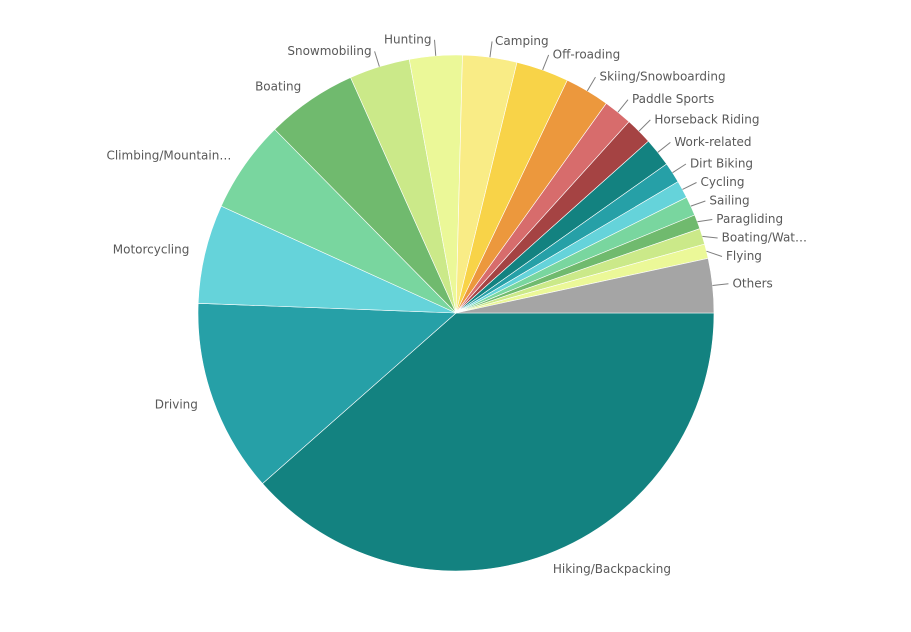 The height and width of the screenshot is (632, 911). I want to click on slice-label: Boating, so click(278, 86).